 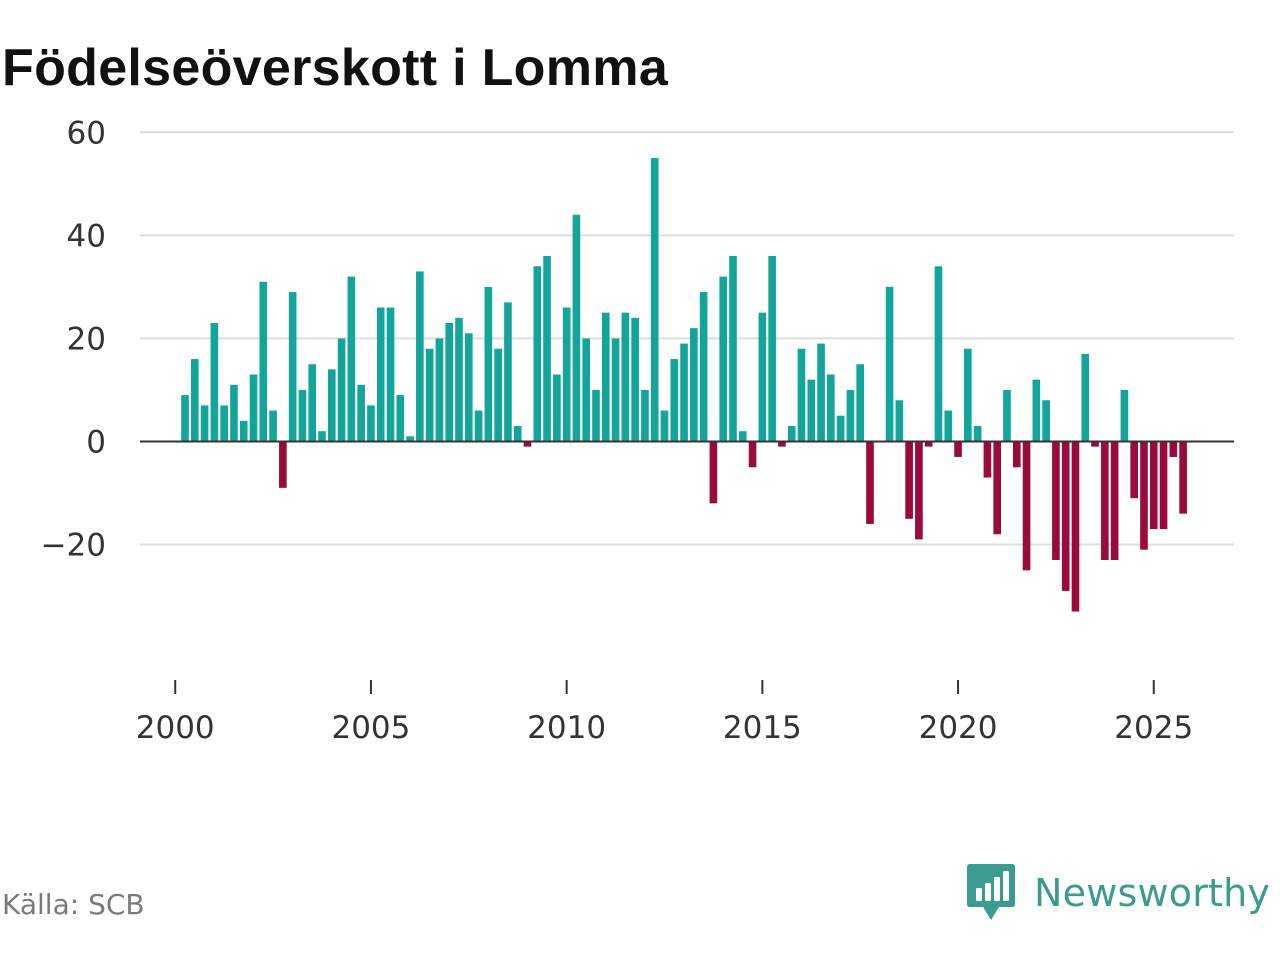 What do you see at coordinates (991, 892) in the screenshot?
I see `newsworthy-logo-icon` at bounding box center [991, 892].